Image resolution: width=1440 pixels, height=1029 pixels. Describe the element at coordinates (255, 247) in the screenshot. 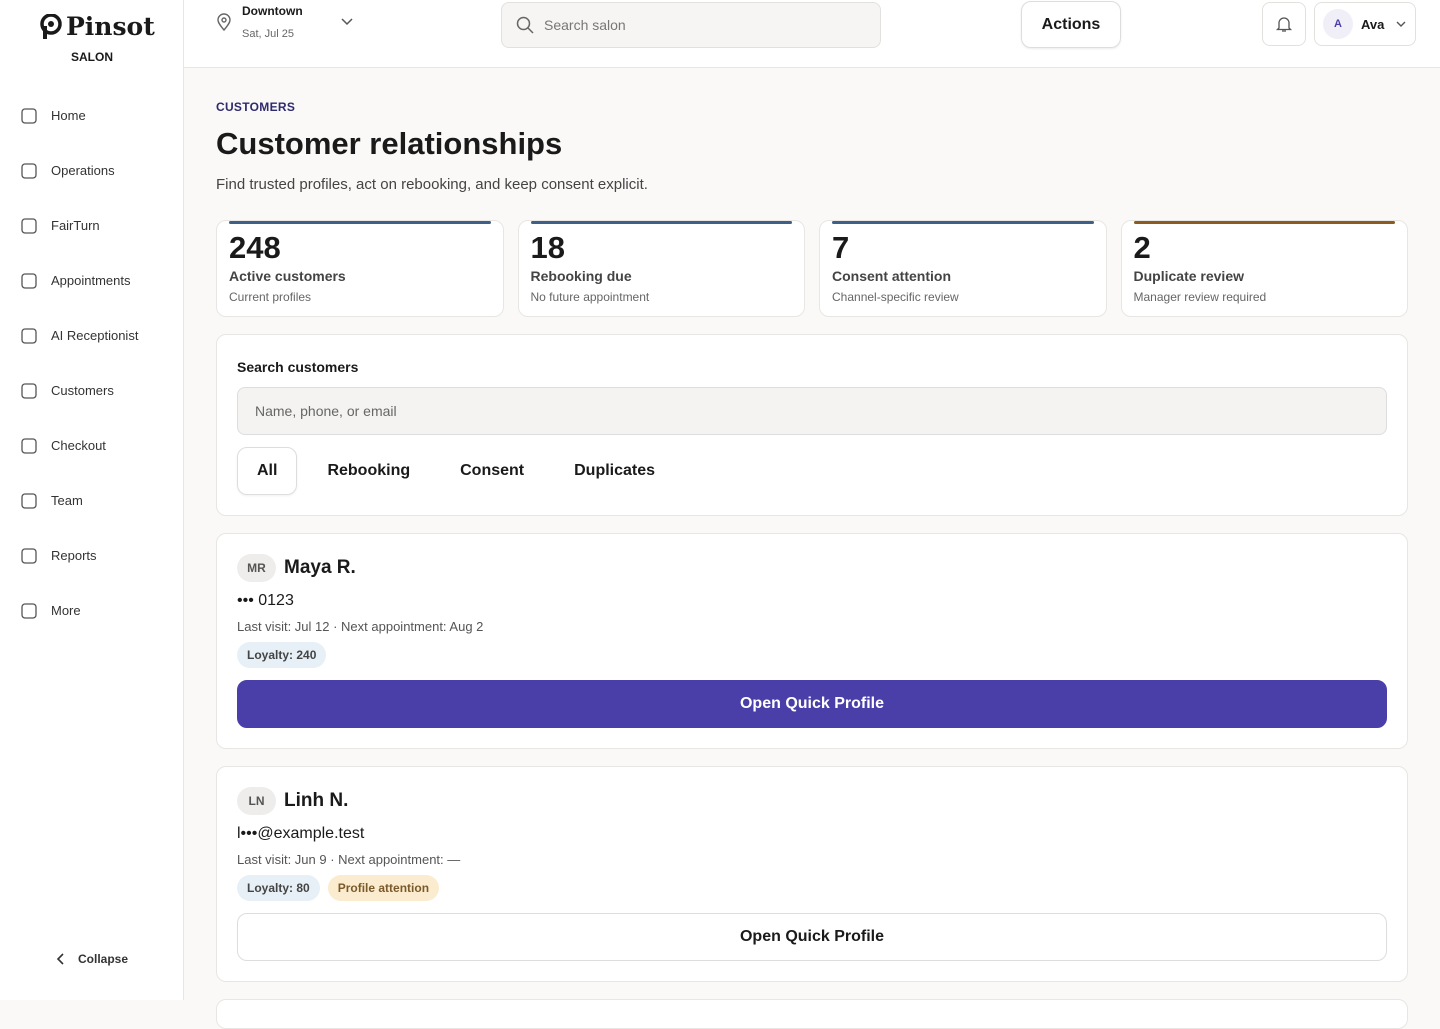

I see `stat-value: 248` at that location.